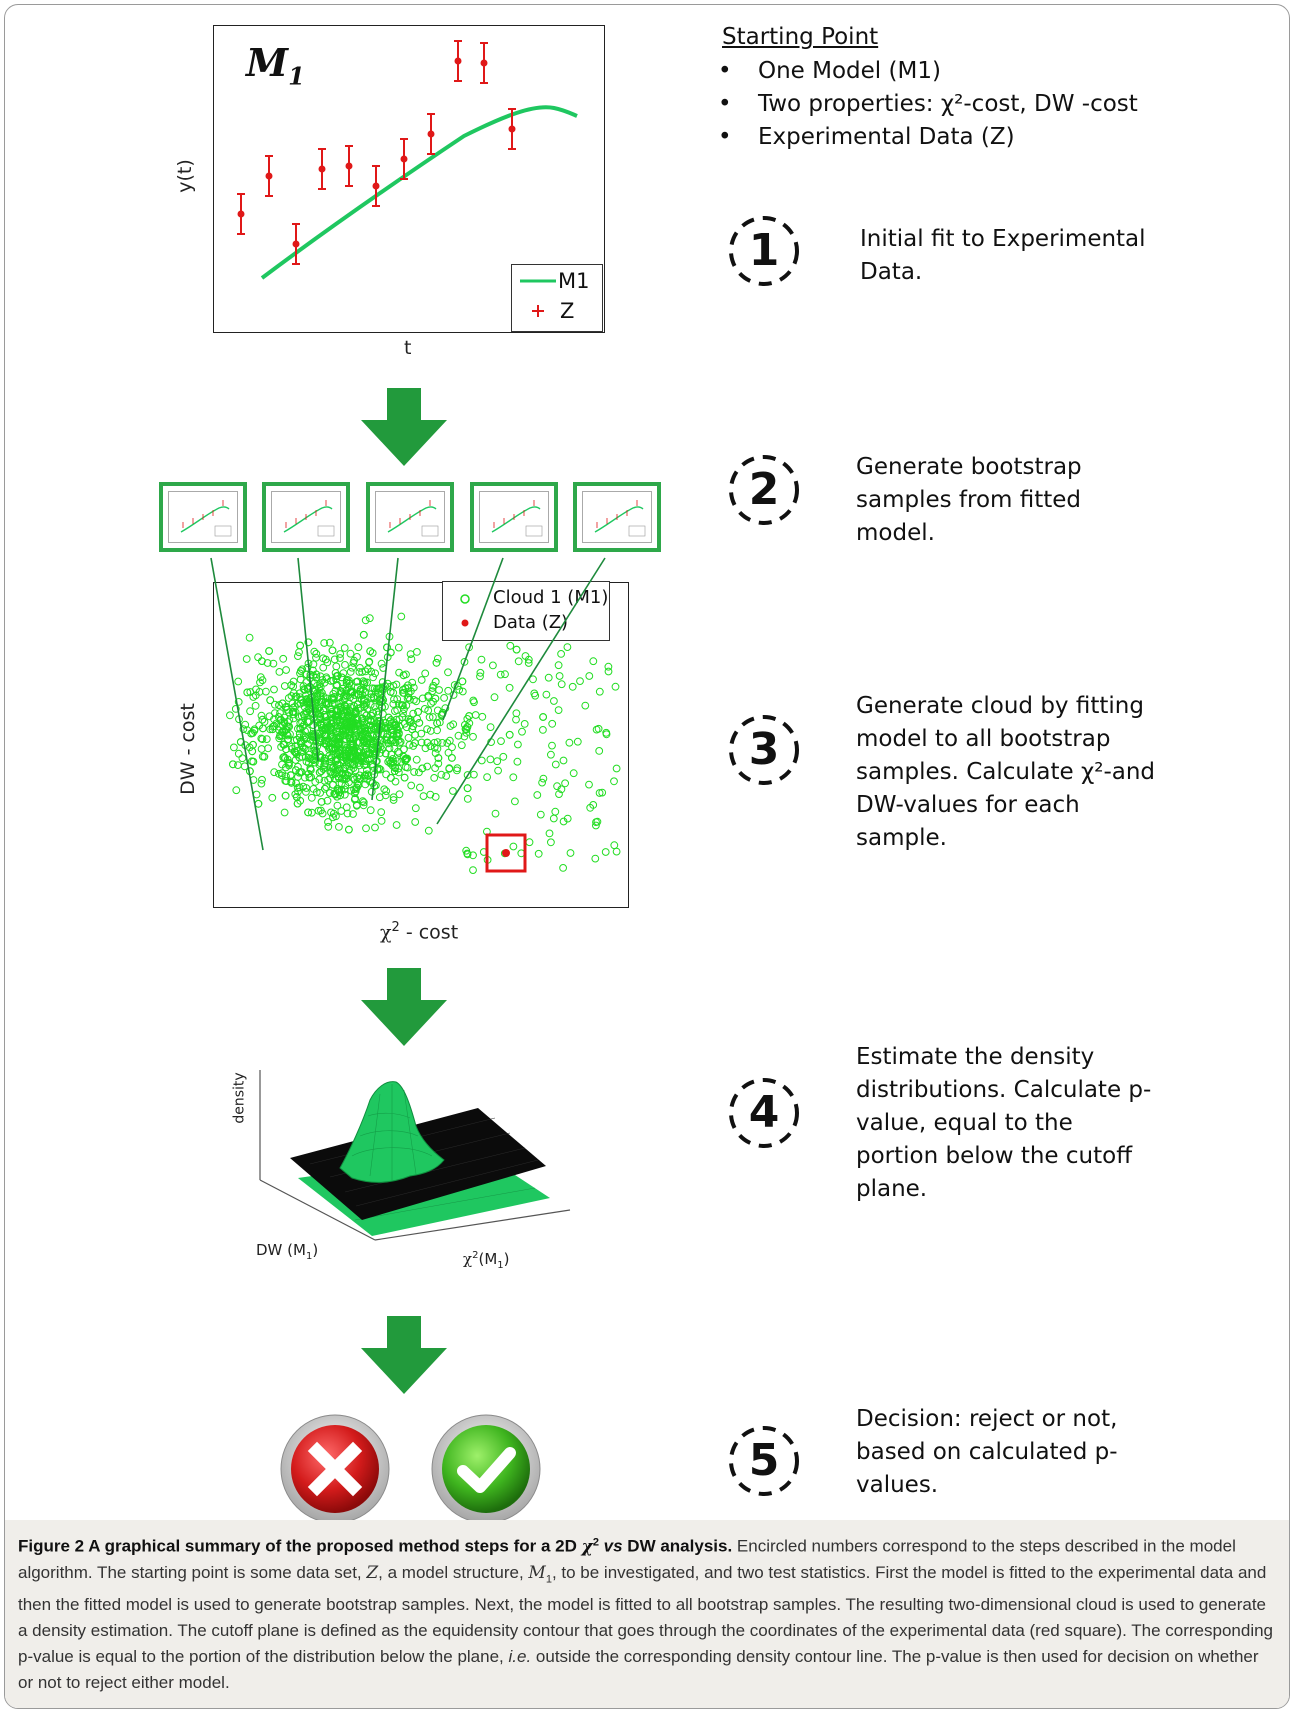 The image size is (1294, 1713). Describe the element at coordinates (486, 1469) in the screenshot. I see `accept-icon` at that location.